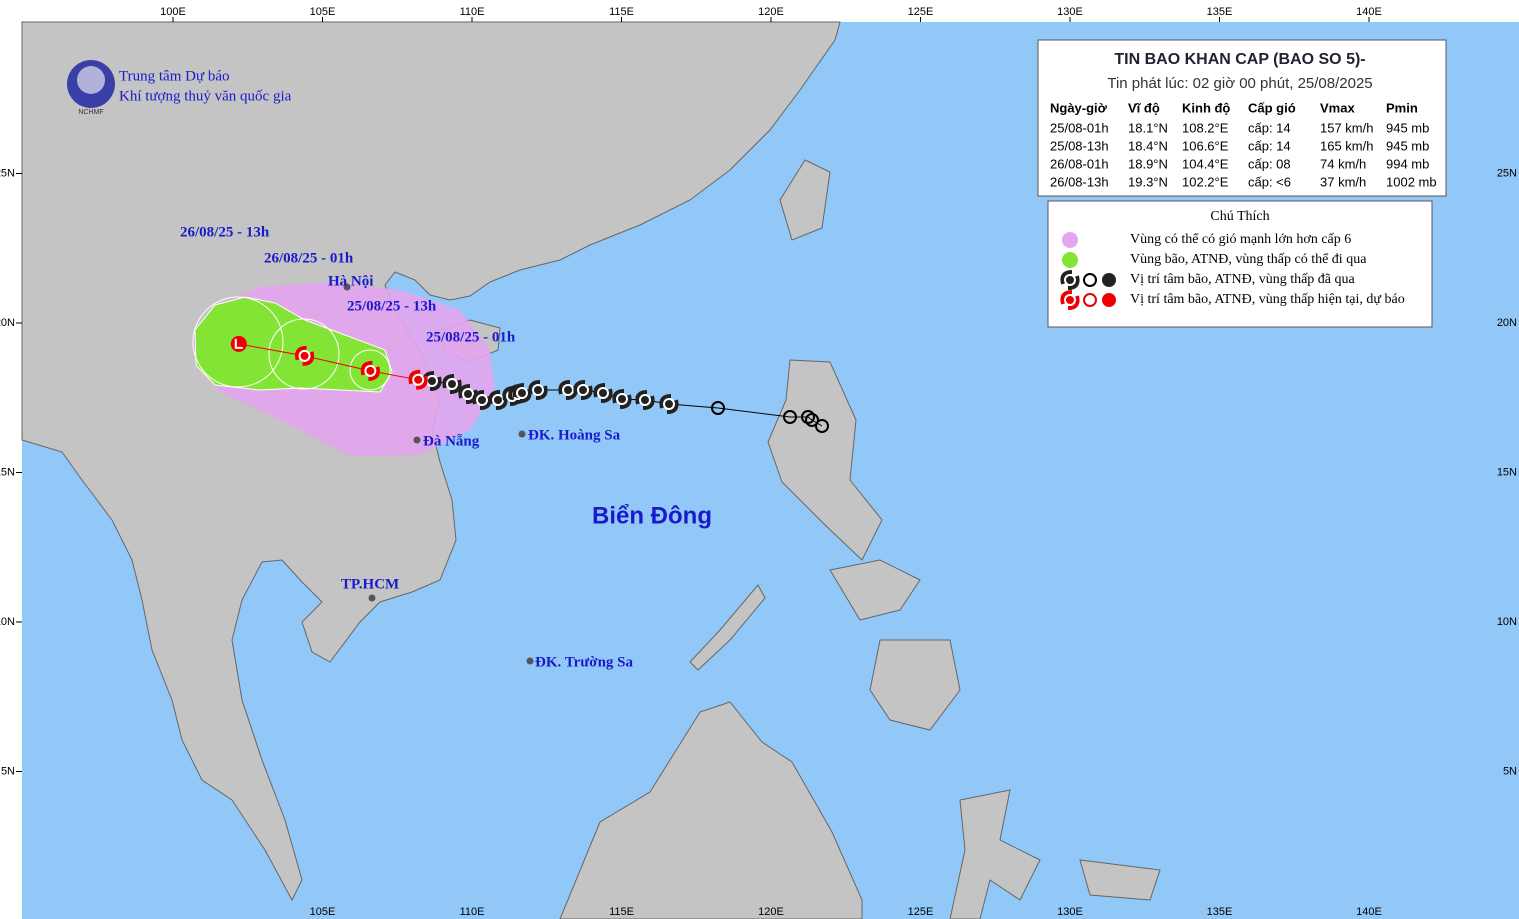  I want to click on forecast-position, so click(370, 370).